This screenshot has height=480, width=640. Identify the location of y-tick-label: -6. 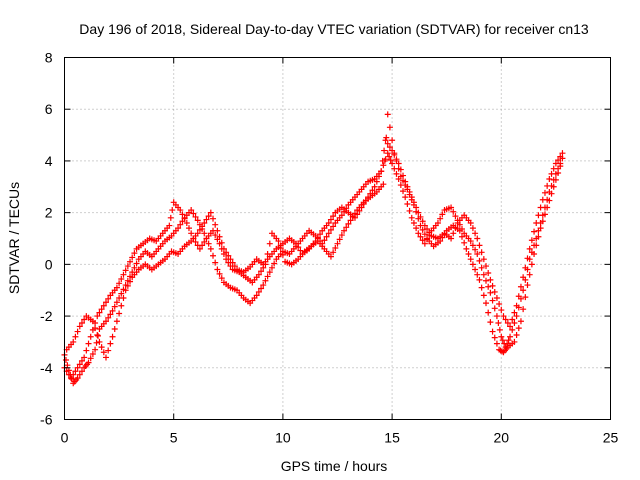
(46, 420).